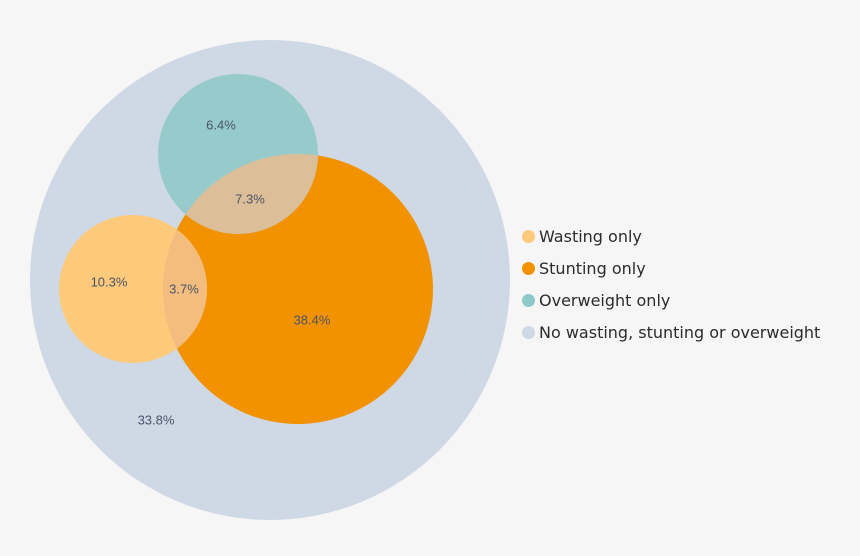 Image resolution: width=860 pixels, height=556 pixels. What do you see at coordinates (250, 198) in the screenshot?
I see `label-stunting-overweight: 7.3%` at bounding box center [250, 198].